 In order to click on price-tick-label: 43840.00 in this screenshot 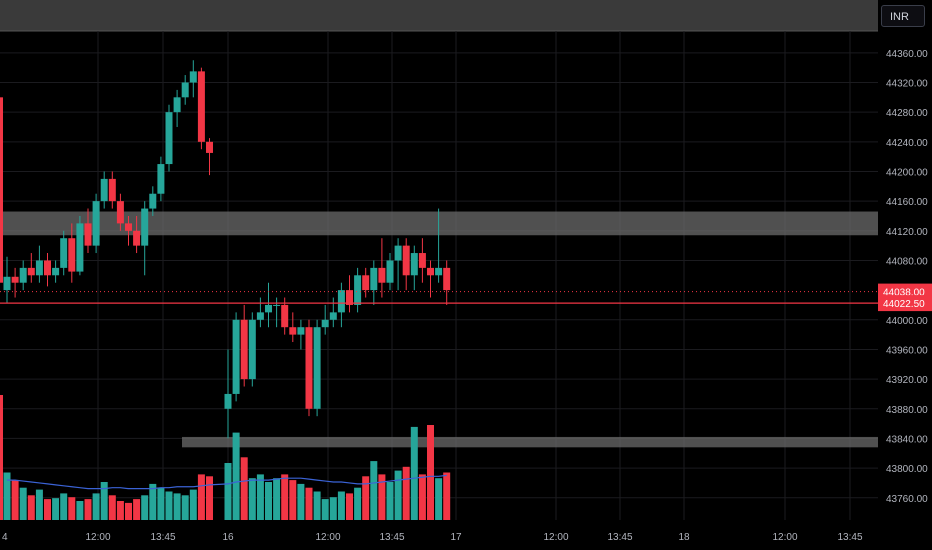, I will do `click(907, 439)`.